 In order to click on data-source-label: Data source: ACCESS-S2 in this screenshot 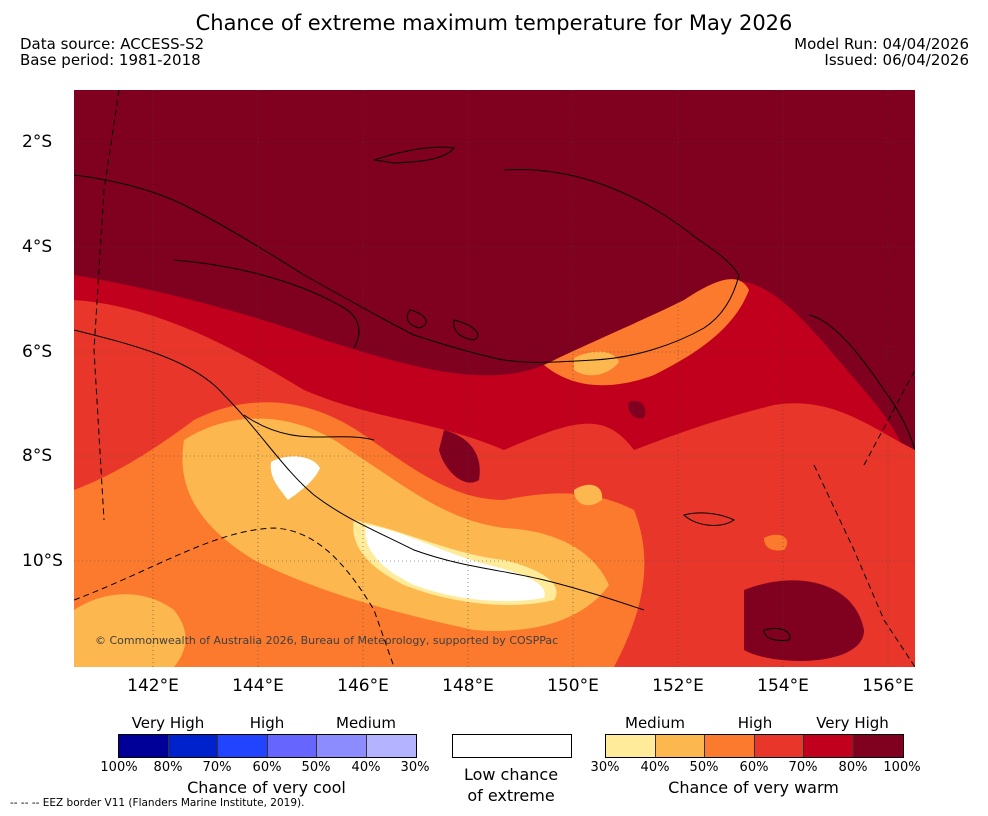, I will do `click(112, 44)`.